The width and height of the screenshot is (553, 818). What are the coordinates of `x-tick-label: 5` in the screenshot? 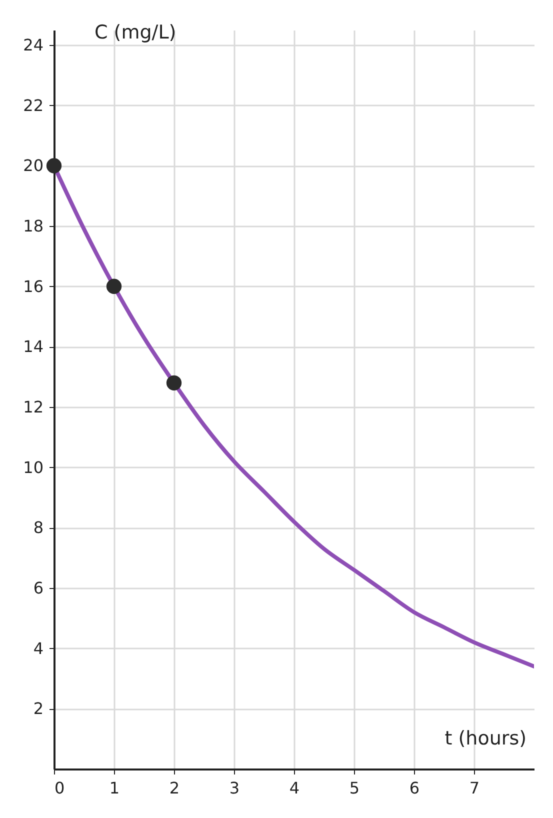 It's located at (354, 788).